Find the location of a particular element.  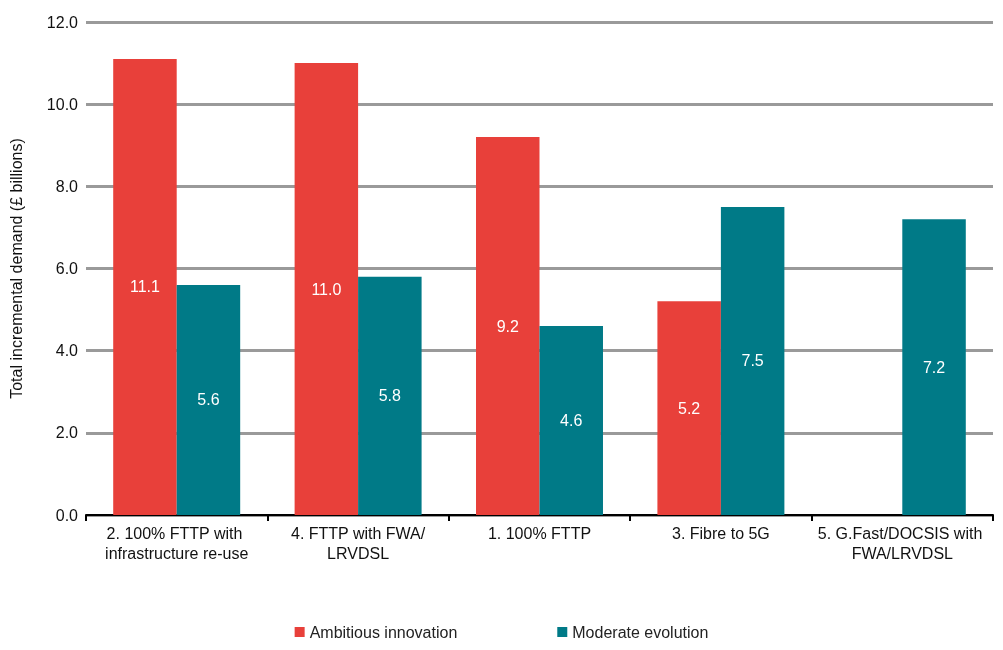

legend-label: Ambitious innovation is located at coordinates (383, 632).